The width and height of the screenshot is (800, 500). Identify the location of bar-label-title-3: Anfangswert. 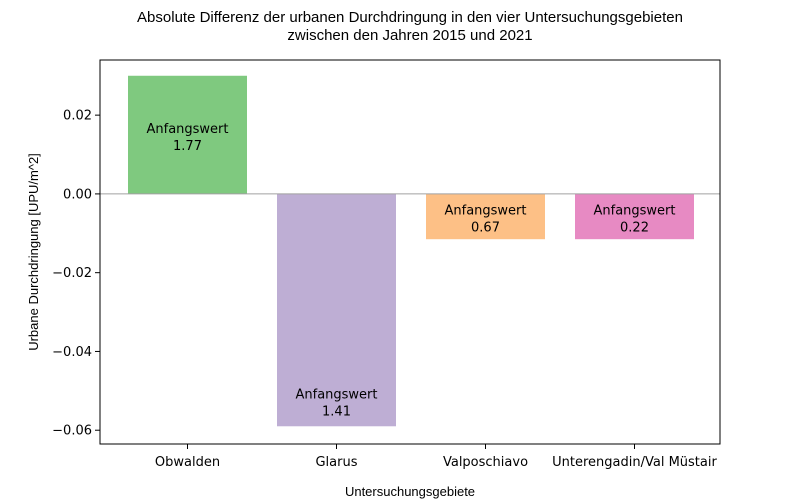
(634, 211).